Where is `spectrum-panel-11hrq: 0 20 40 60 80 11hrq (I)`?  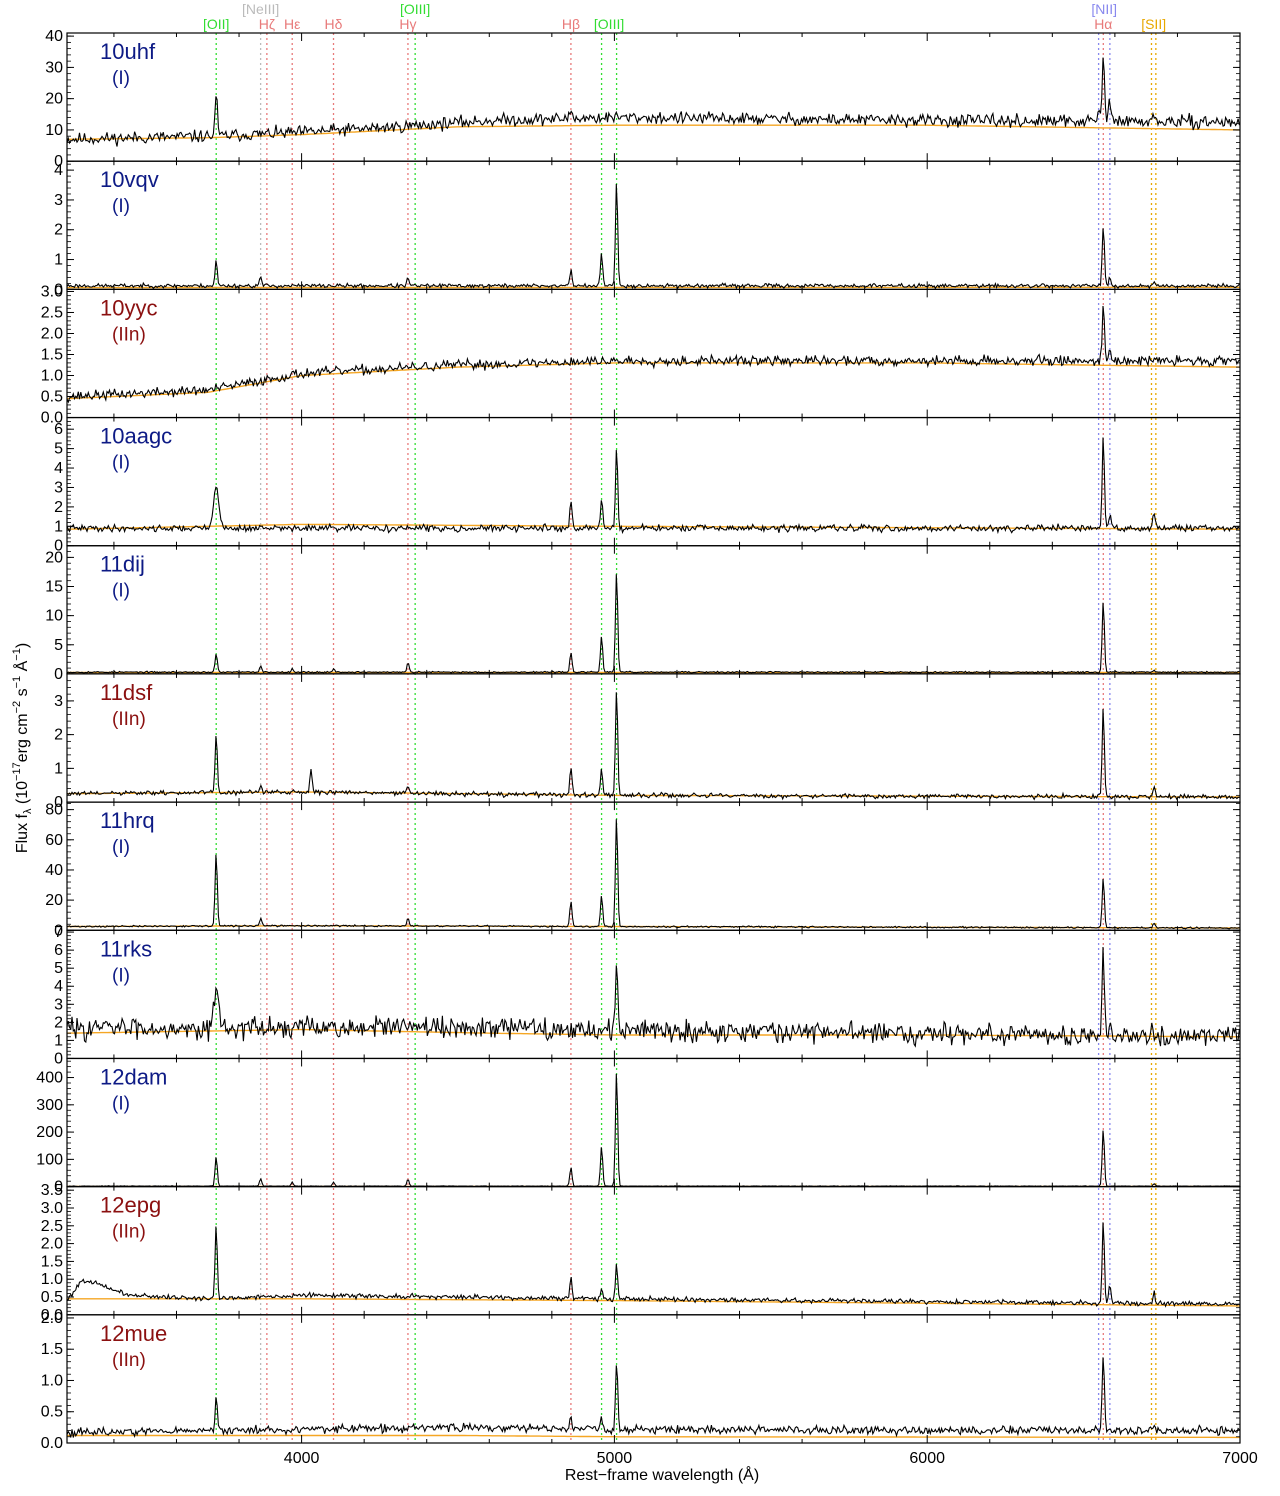 spectrum-panel-11hrq: 0 20 40 60 80 11hrq (I) is located at coordinates (642, 871).